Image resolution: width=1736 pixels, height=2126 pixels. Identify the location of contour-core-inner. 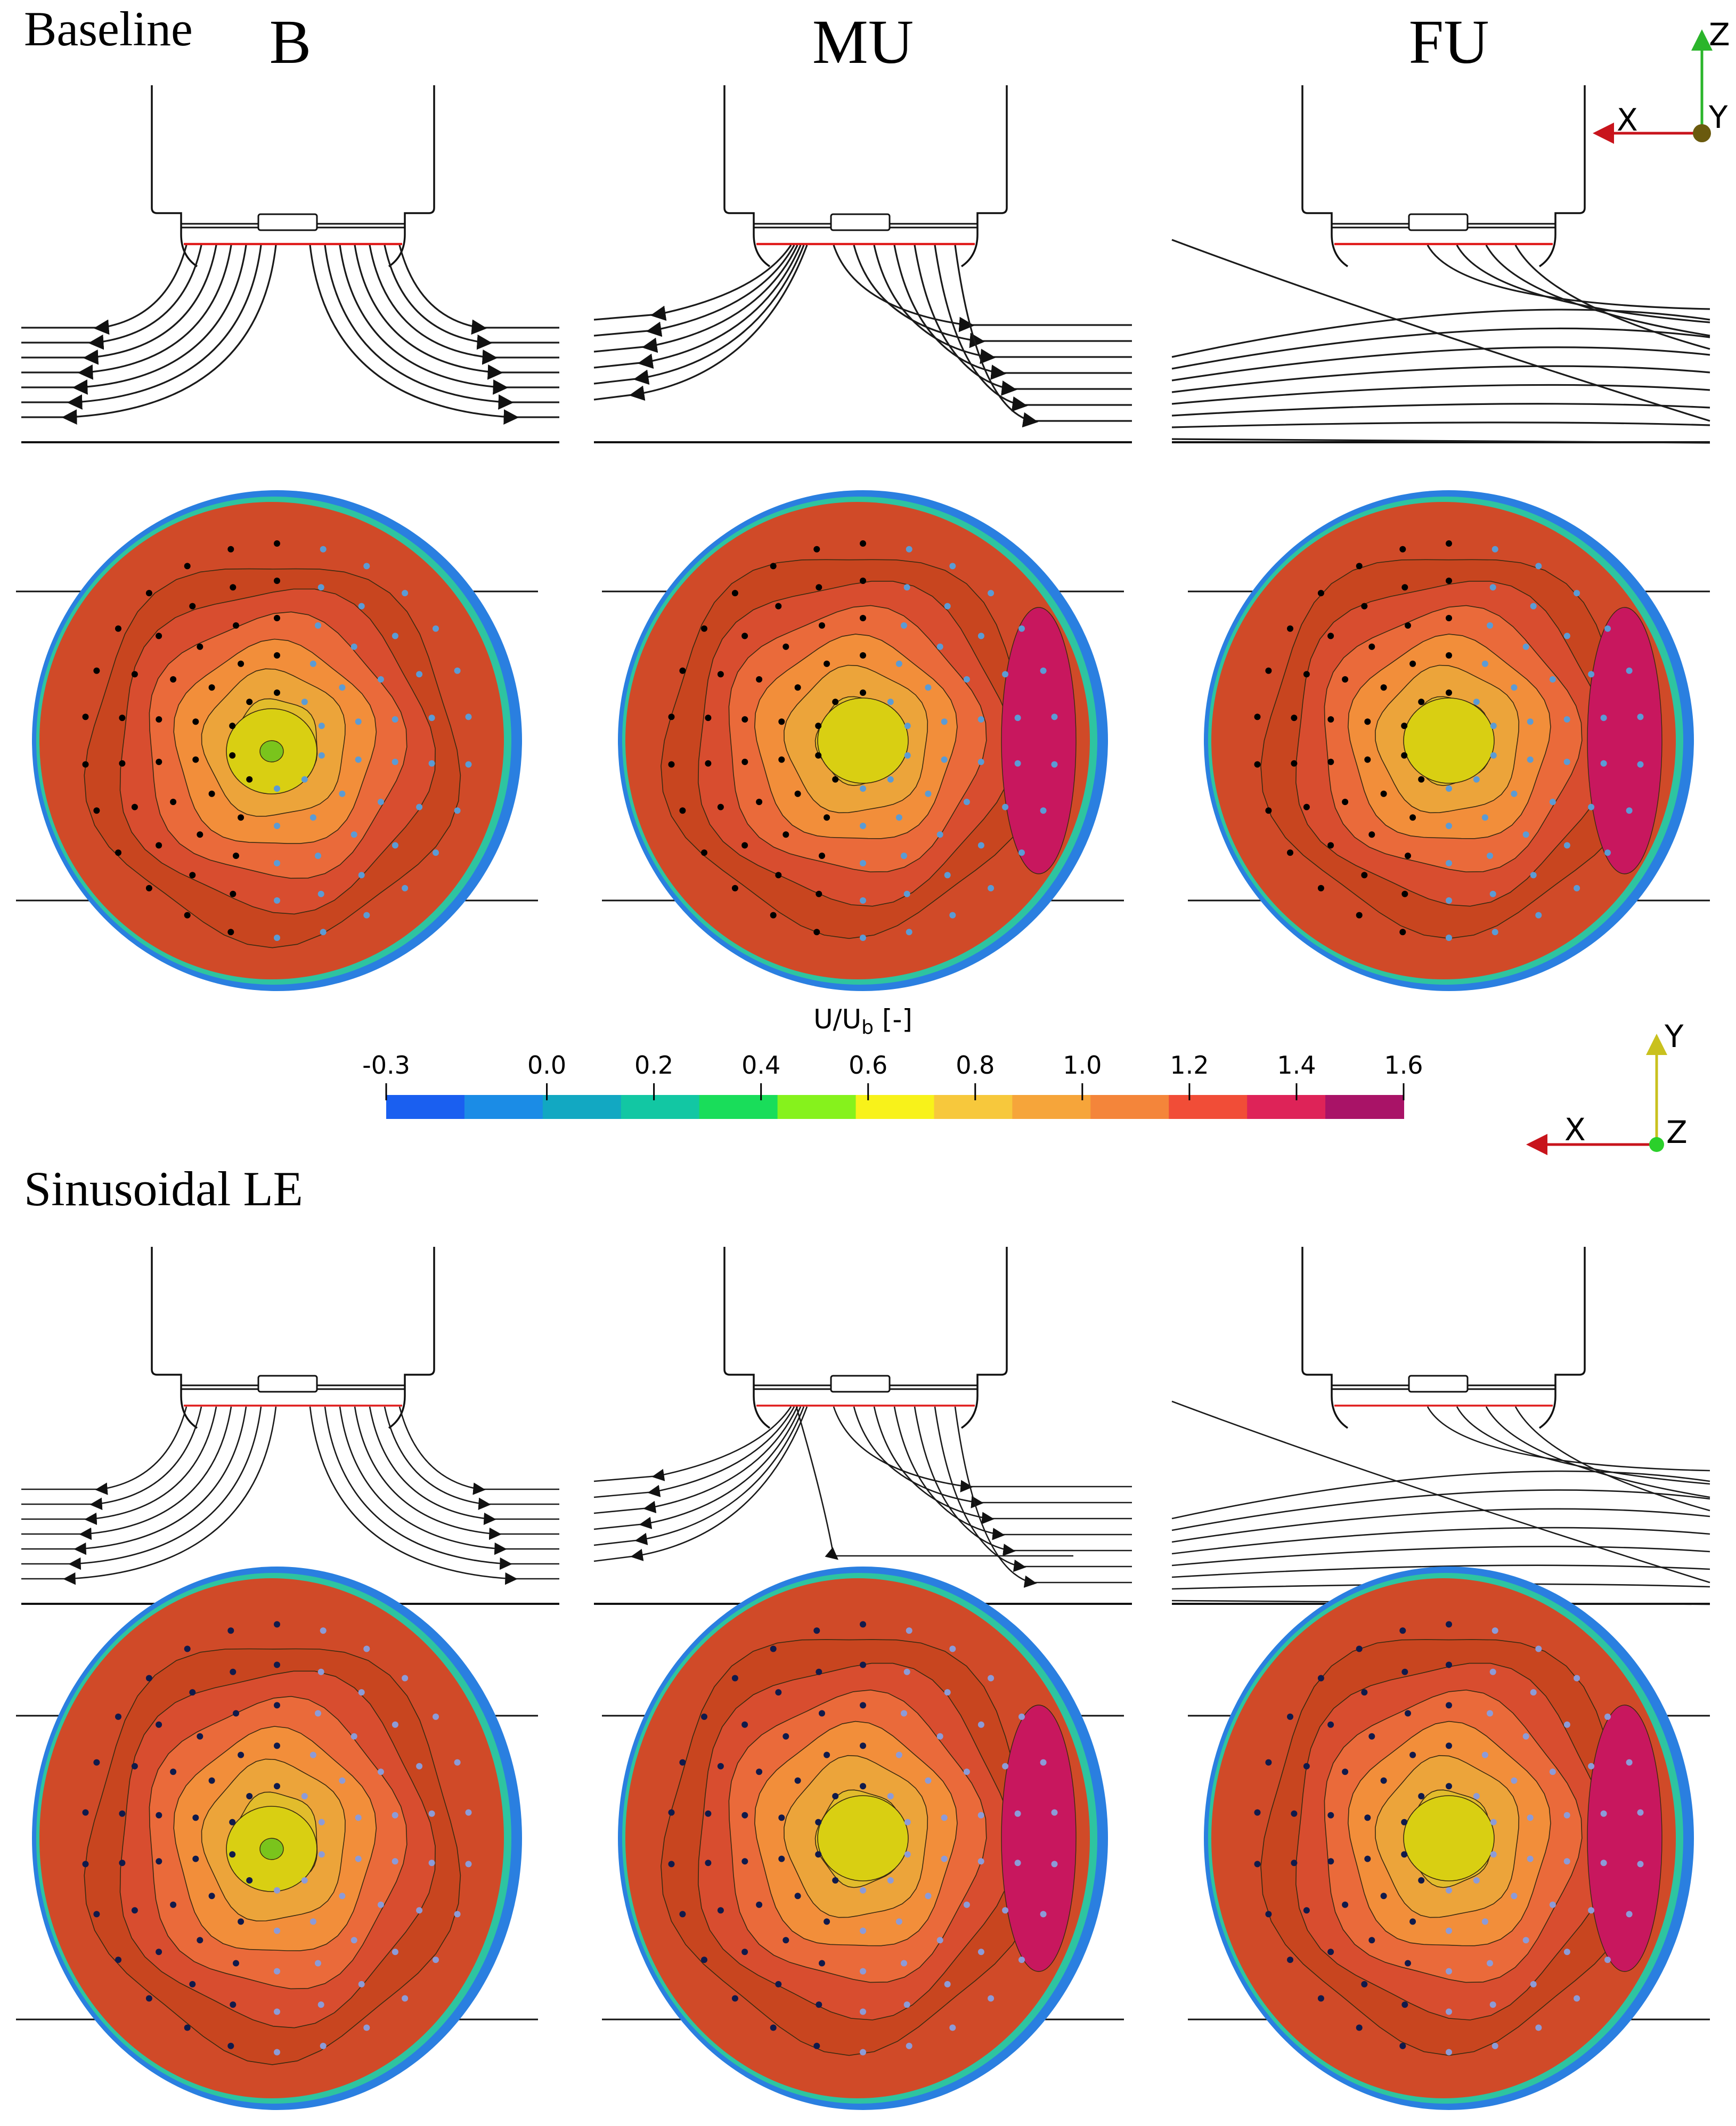
(271, 1849).